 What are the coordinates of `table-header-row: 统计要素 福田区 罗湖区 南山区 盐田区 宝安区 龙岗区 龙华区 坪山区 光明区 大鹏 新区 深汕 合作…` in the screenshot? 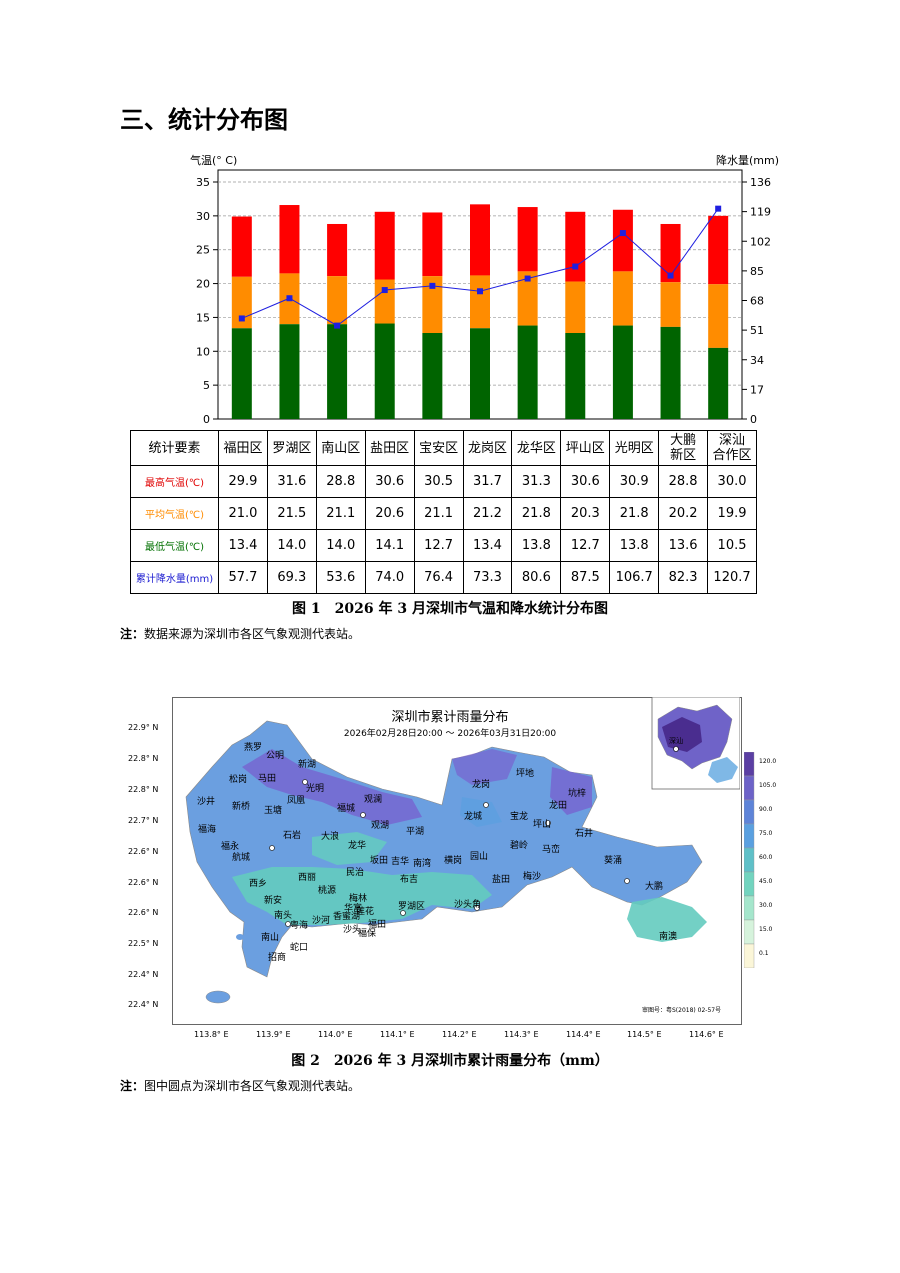 It's located at (443, 448).